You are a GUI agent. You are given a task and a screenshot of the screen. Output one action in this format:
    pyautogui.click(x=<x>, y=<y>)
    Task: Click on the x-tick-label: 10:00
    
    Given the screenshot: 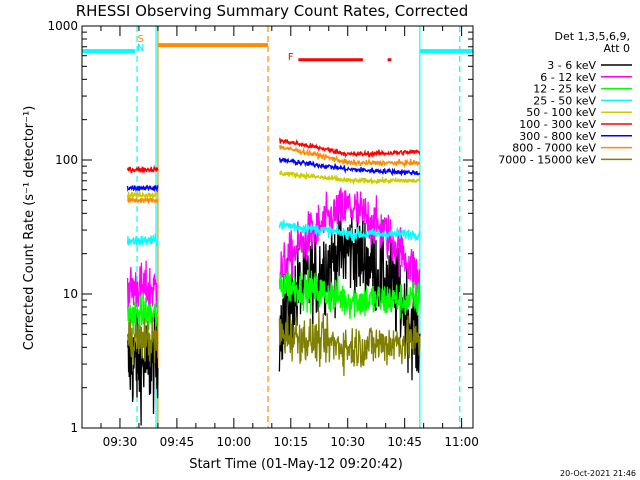 What is the action you would take?
    pyautogui.click(x=234, y=442)
    